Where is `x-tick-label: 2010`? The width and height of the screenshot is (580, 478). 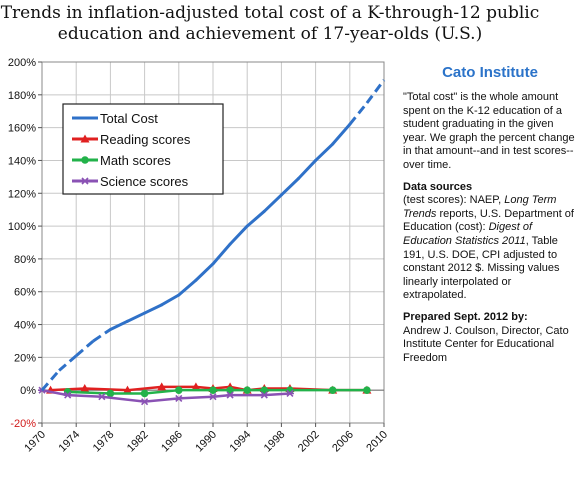
x-tick-label: 2010 is located at coordinates (377, 442).